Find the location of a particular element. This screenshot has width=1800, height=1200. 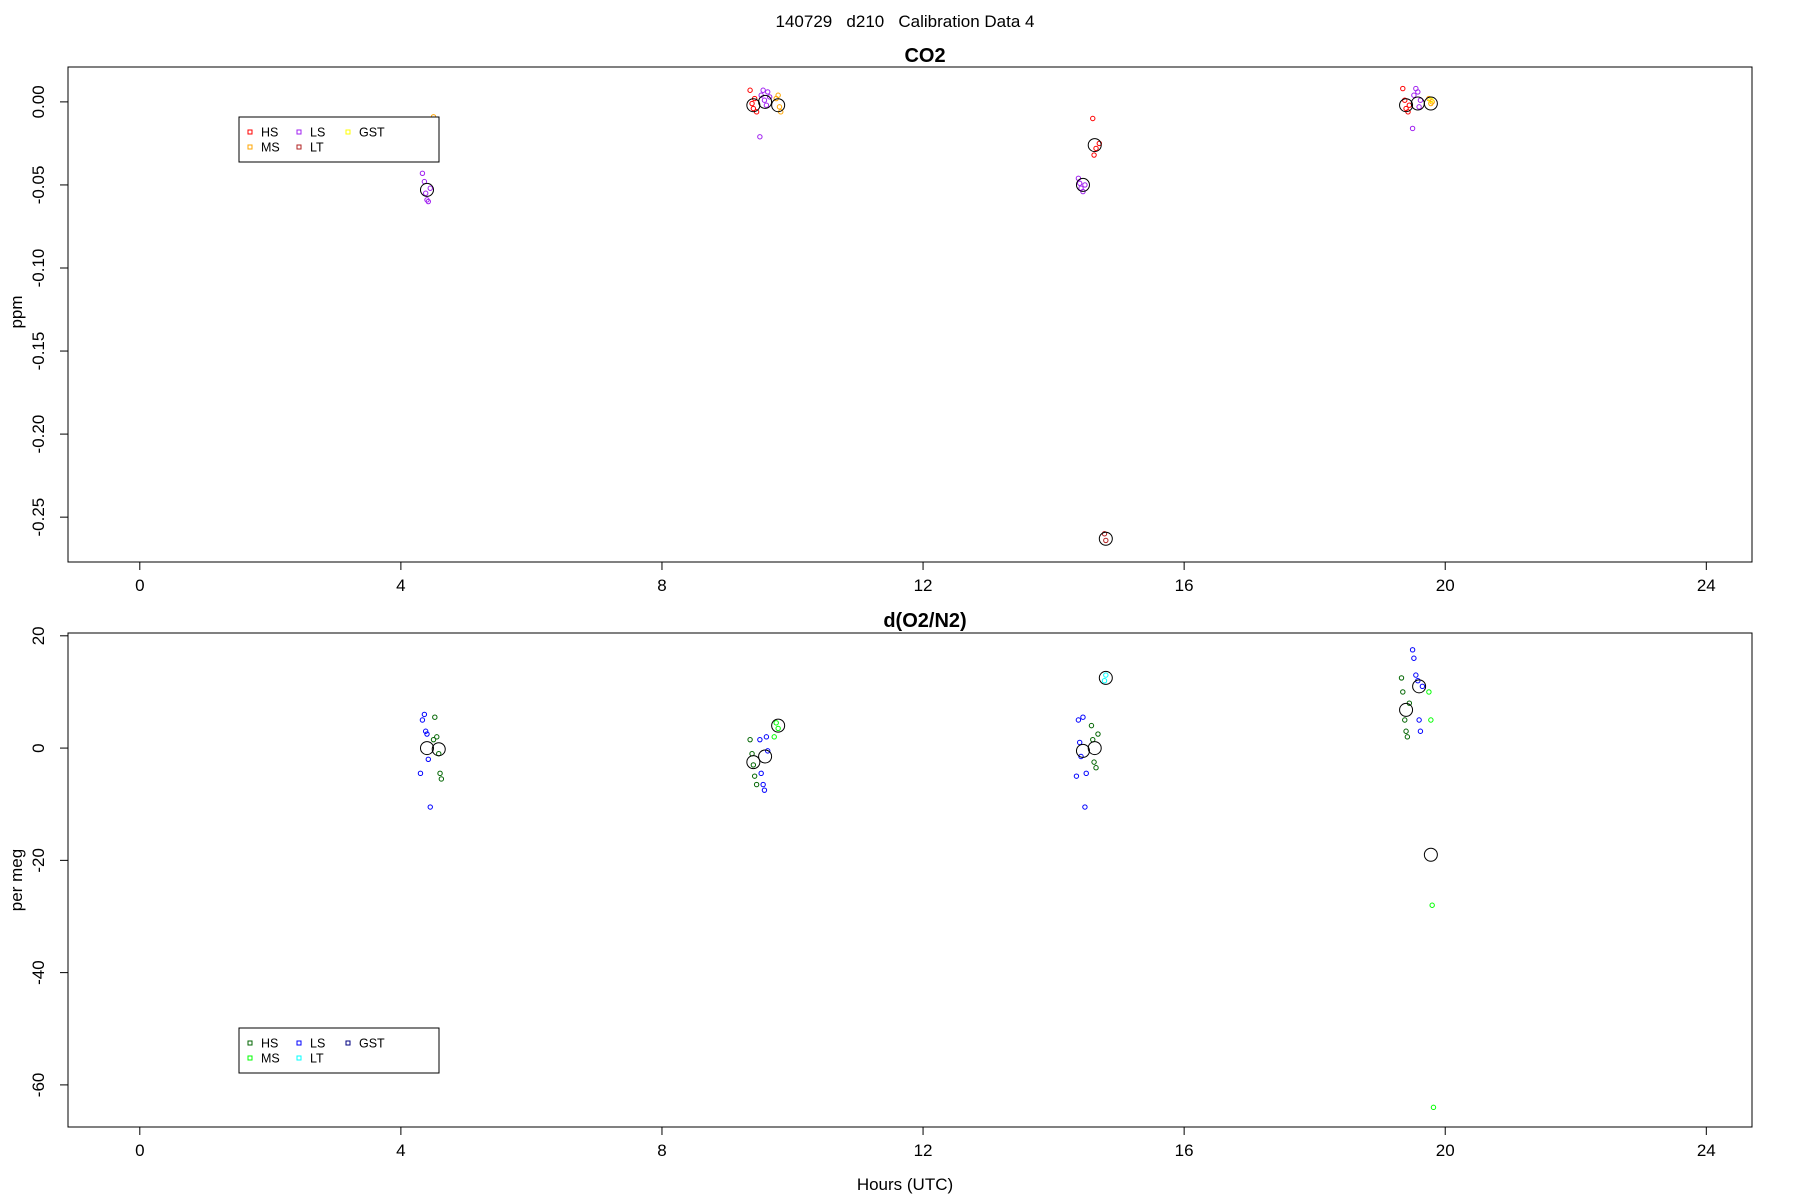

co2-y-tick-label: -0.15 is located at coordinates (38, 351).